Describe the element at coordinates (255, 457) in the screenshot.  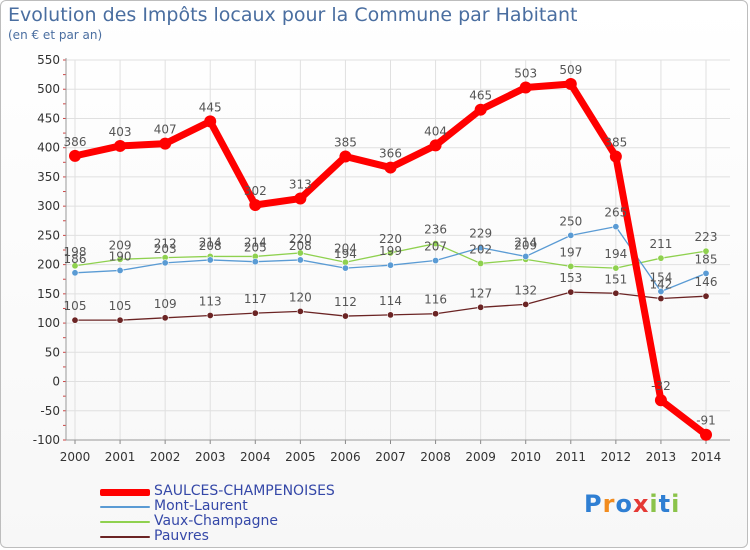
I see `x-tick-label: 2004` at that location.